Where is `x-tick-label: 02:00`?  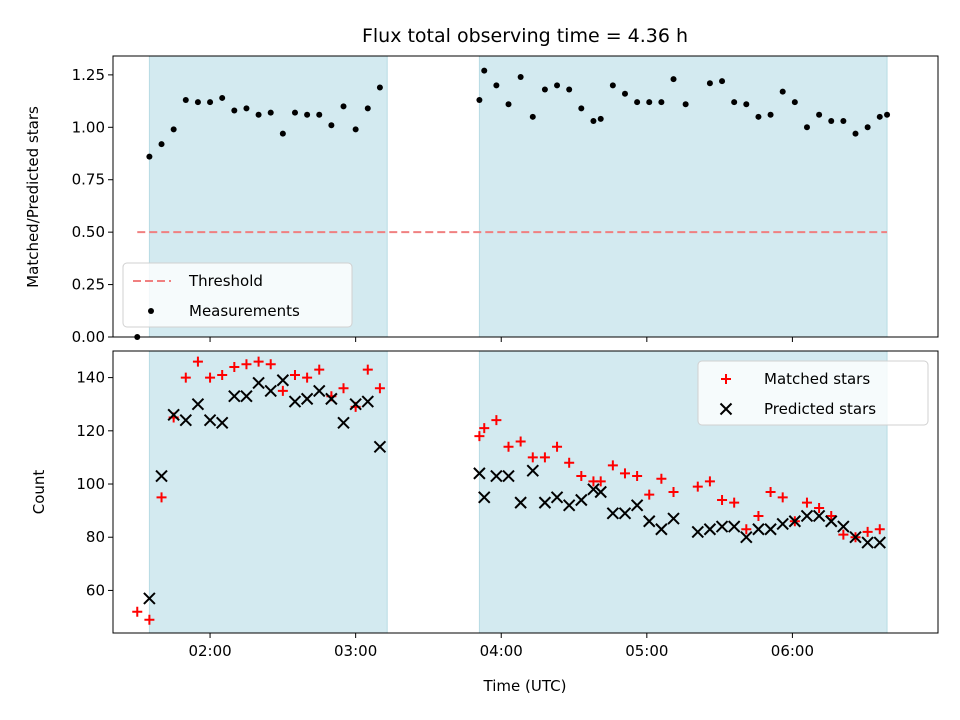
x-tick-label: 02:00 is located at coordinates (209, 651).